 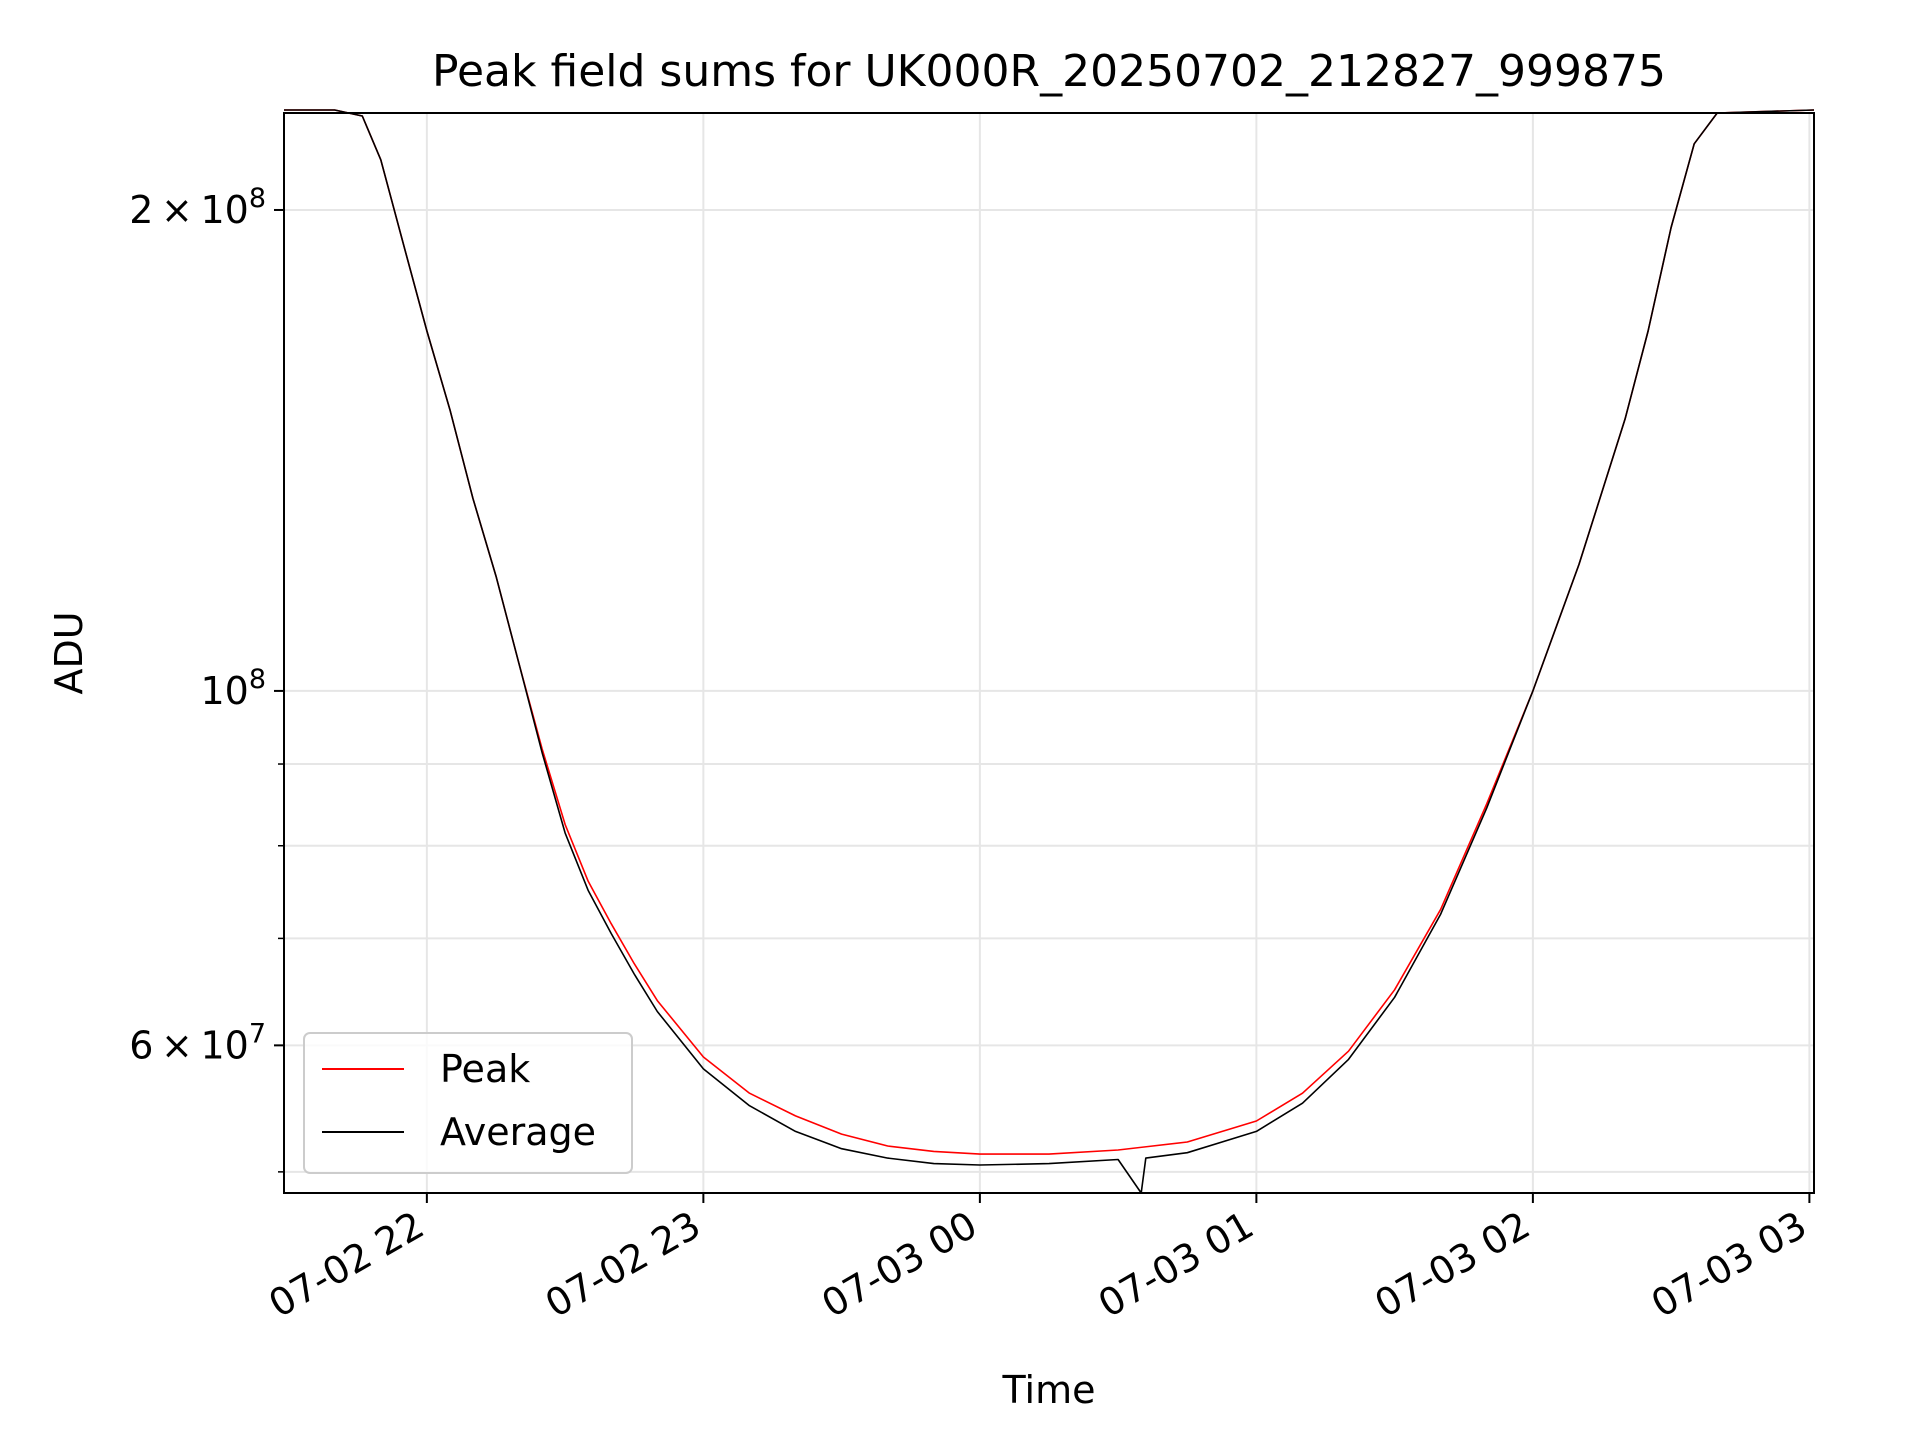 What do you see at coordinates (197, 1042) in the screenshot?
I see `y-tick-label: 6 × 107` at bounding box center [197, 1042].